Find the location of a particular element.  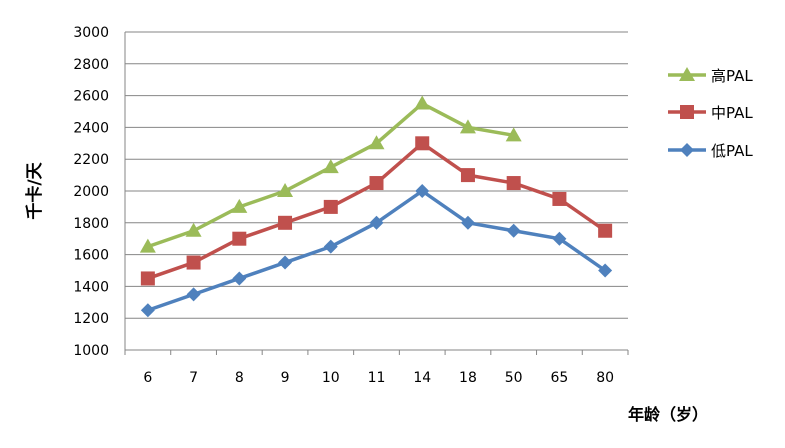

x-tick-label: 11 is located at coordinates (377, 378).